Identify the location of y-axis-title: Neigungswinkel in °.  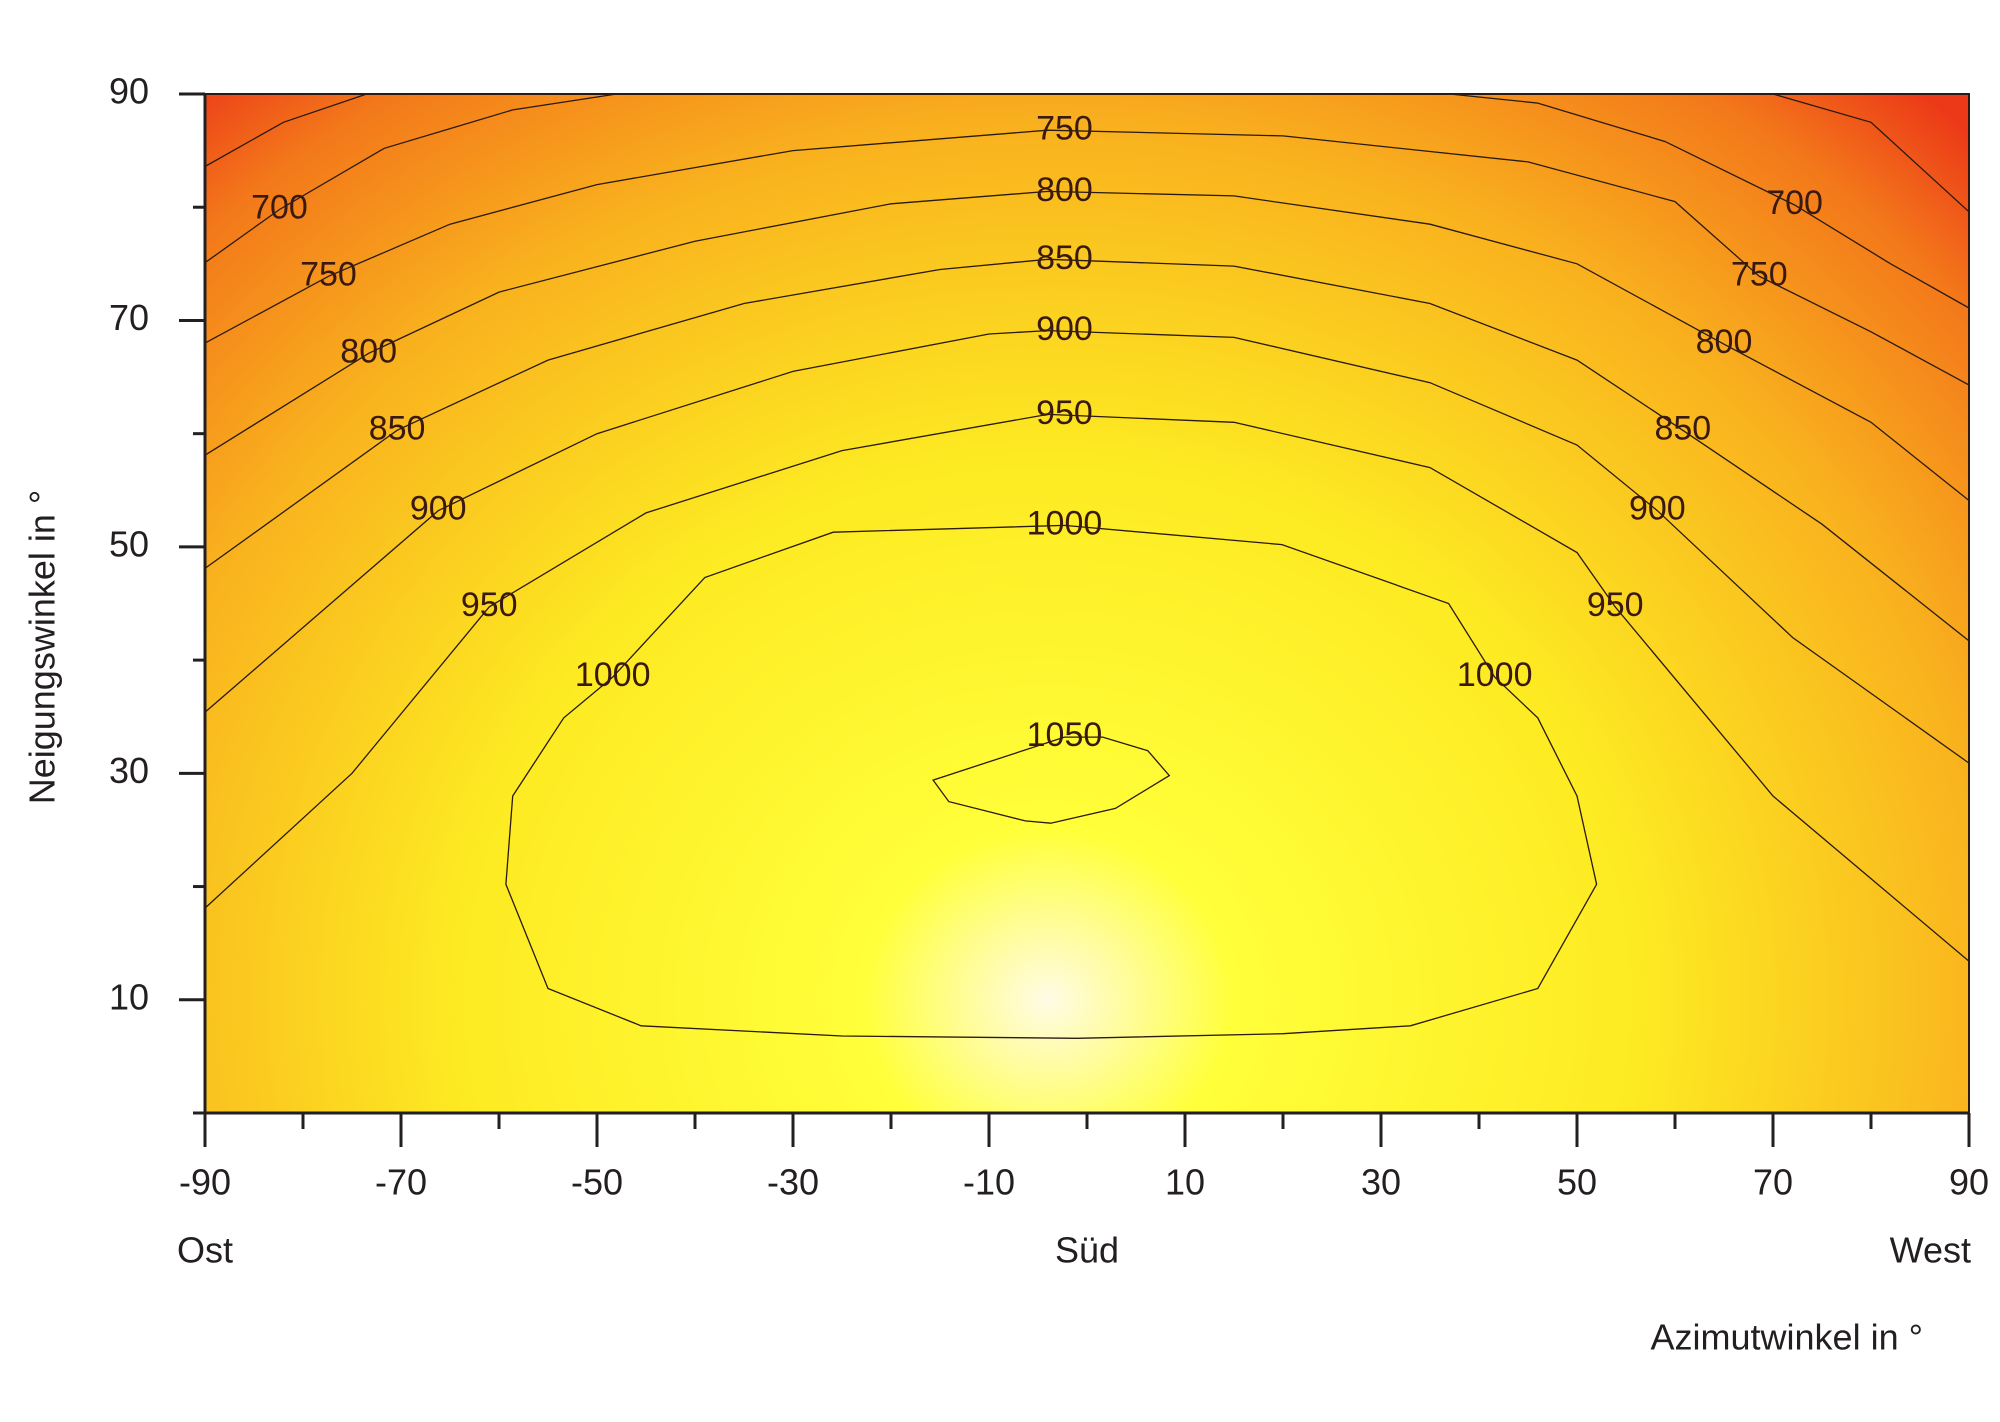
(42, 647).